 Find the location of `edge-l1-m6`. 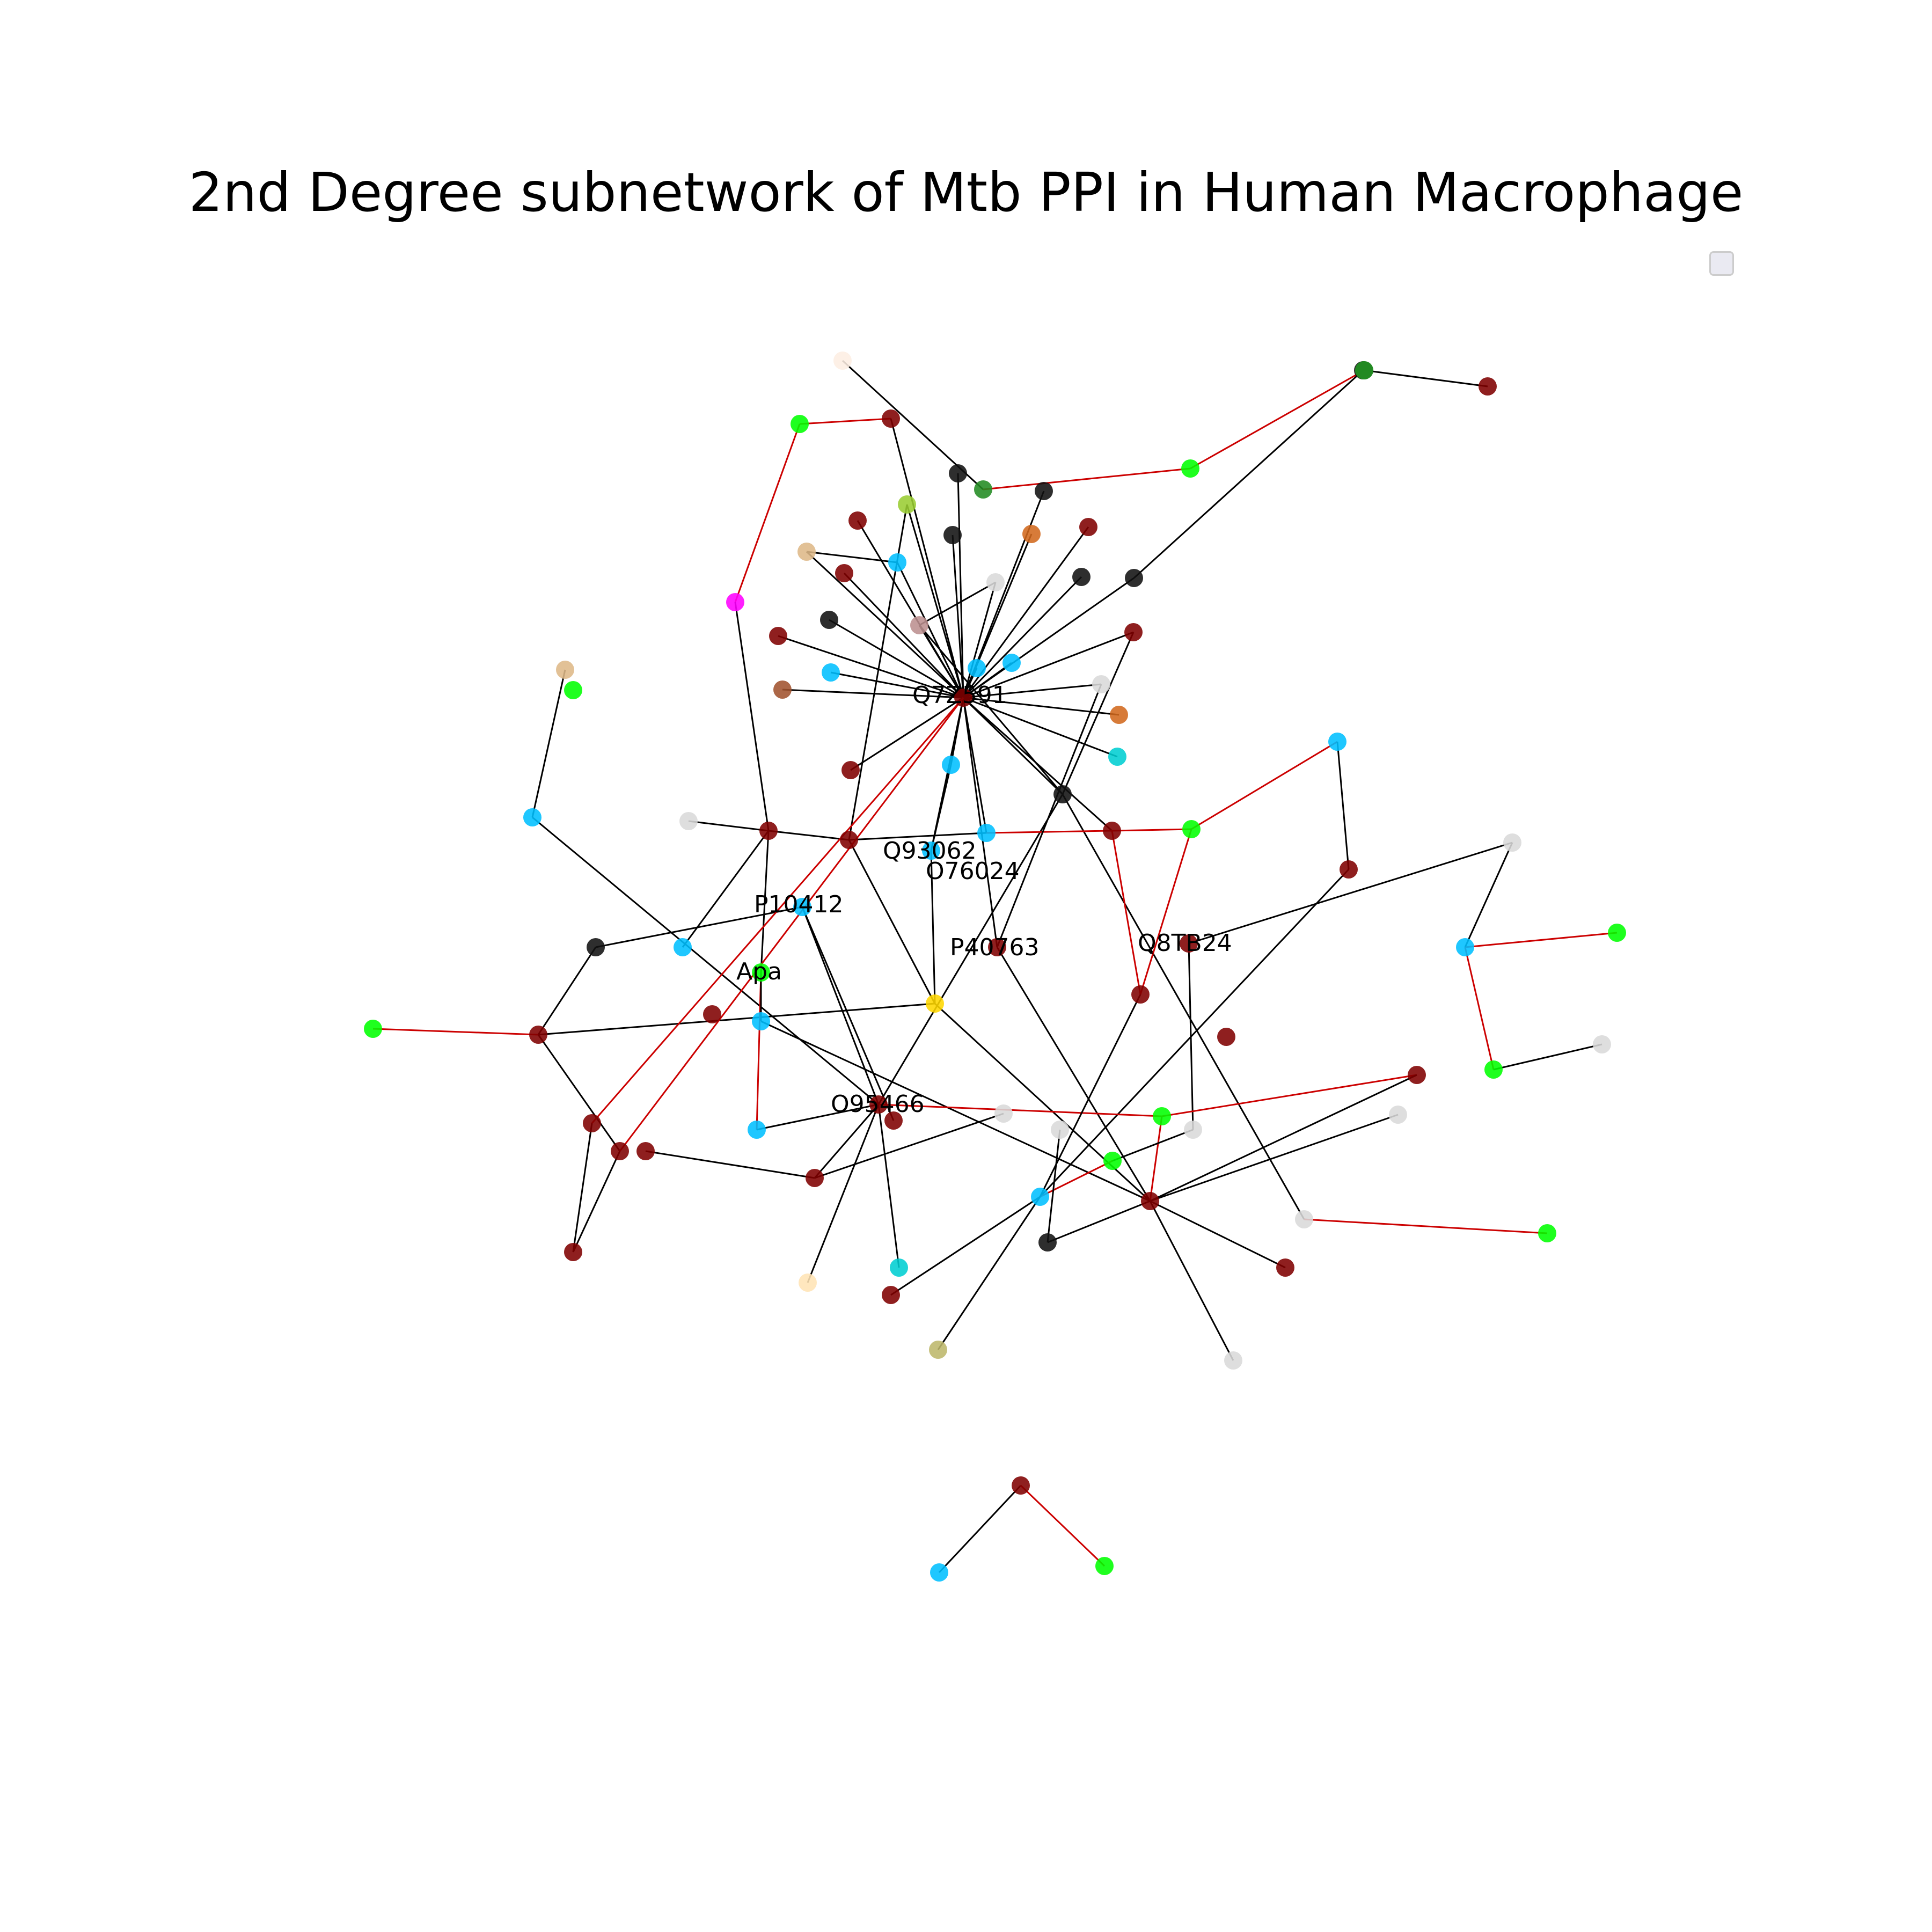

edge-l1-m6 is located at coordinates (1165, 912).